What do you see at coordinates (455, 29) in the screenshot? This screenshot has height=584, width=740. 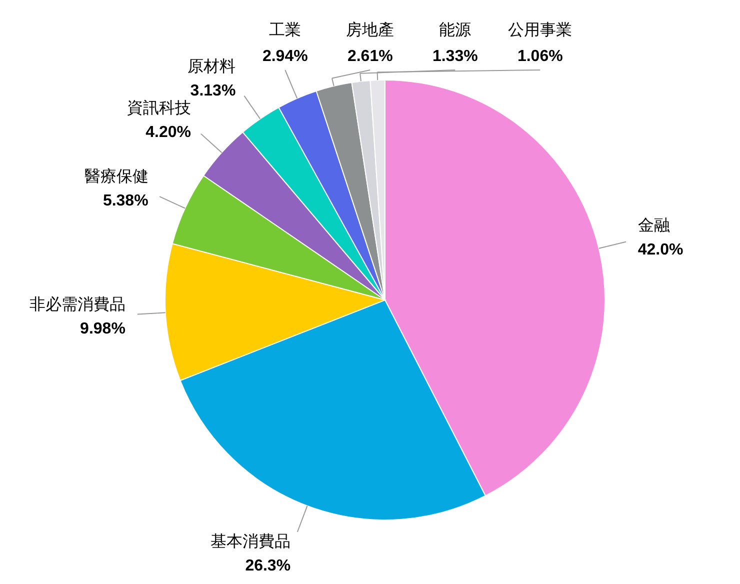 I see `slice-label: 能源` at bounding box center [455, 29].